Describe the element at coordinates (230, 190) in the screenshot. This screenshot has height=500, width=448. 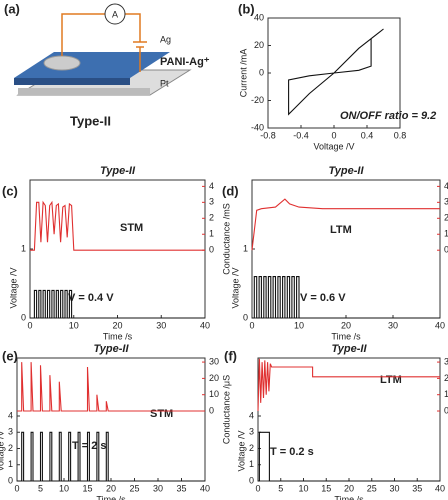
I see `panel-label: (d)` at that location.